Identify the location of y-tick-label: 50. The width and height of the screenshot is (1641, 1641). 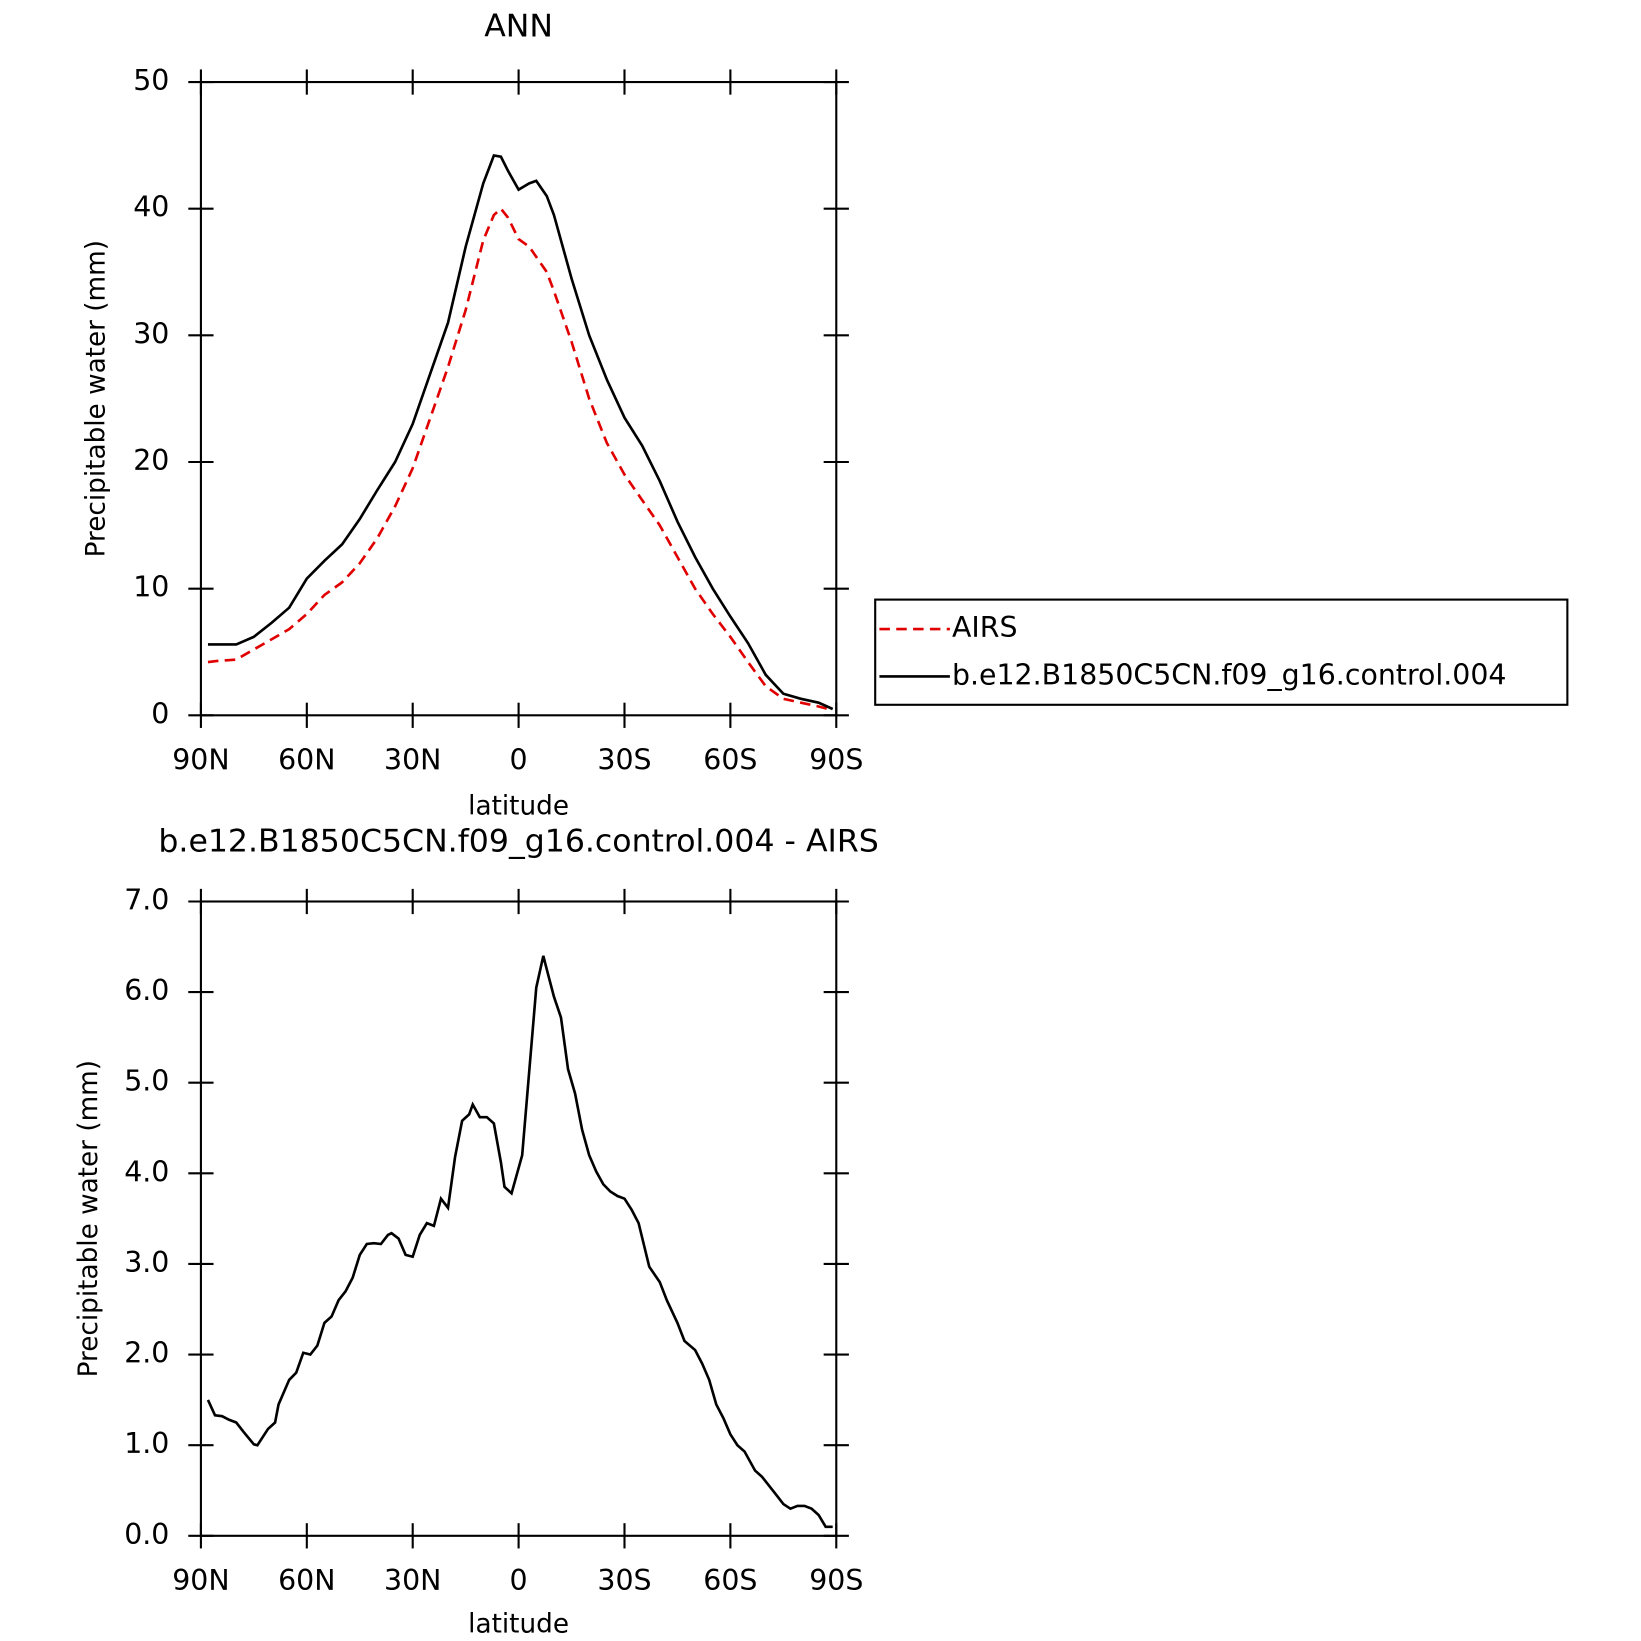
(151, 80).